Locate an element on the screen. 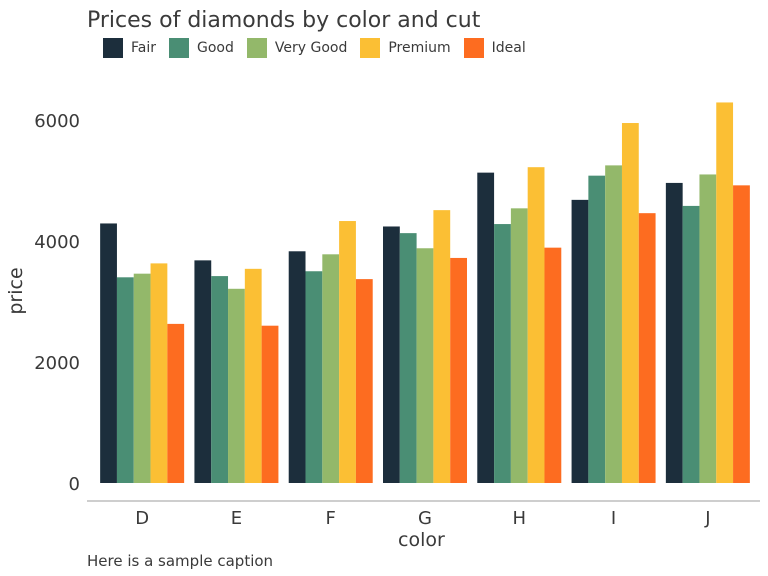  bar-E-good is located at coordinates (220, 379).